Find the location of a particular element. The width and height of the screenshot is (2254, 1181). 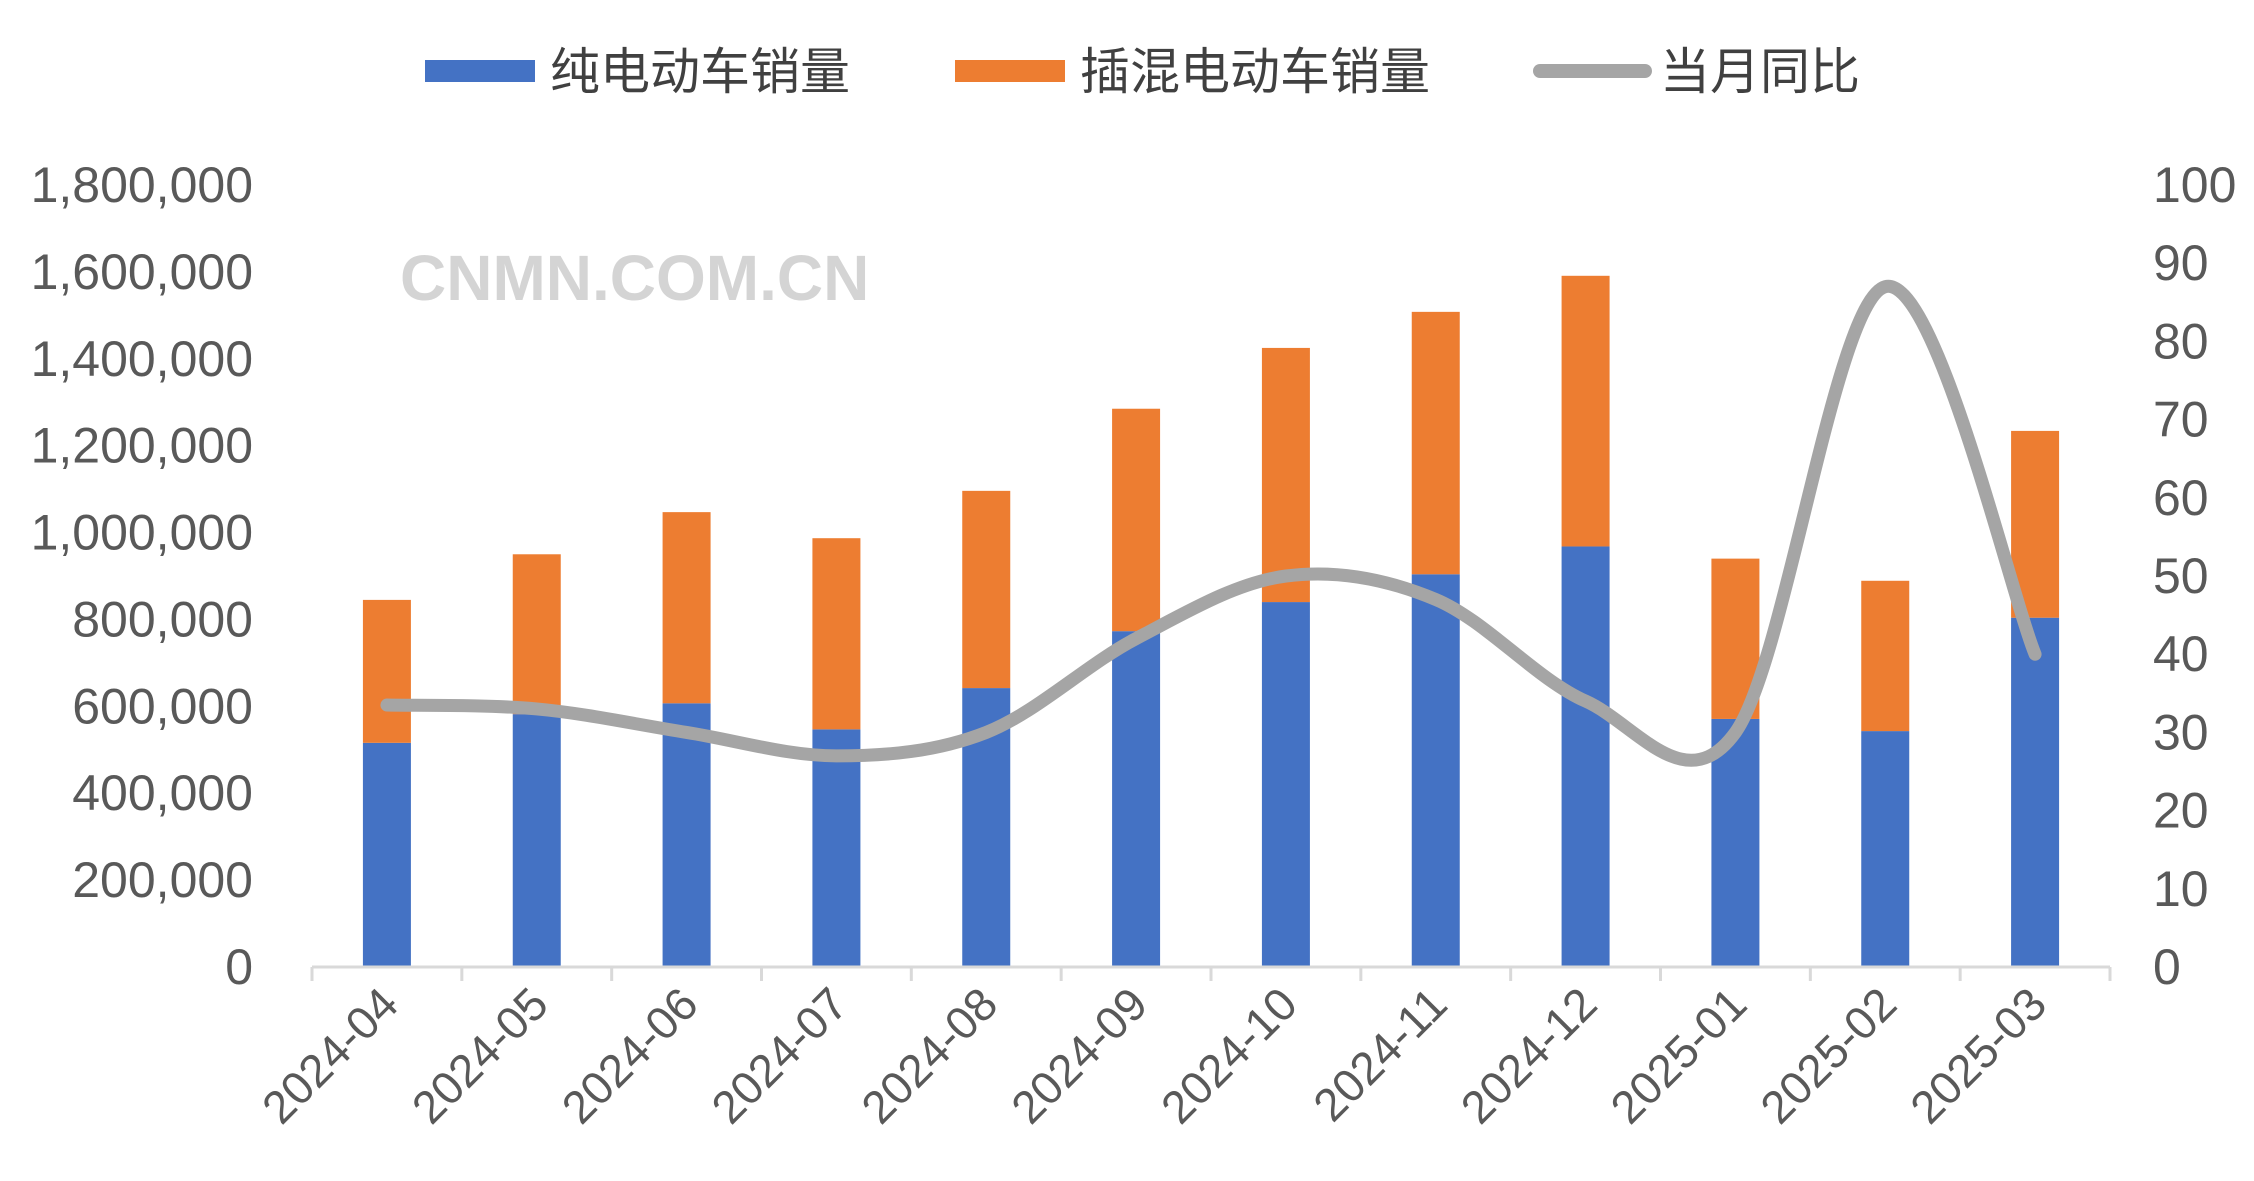

right-tick-label: 60 is located at coordinates (2181, 498).